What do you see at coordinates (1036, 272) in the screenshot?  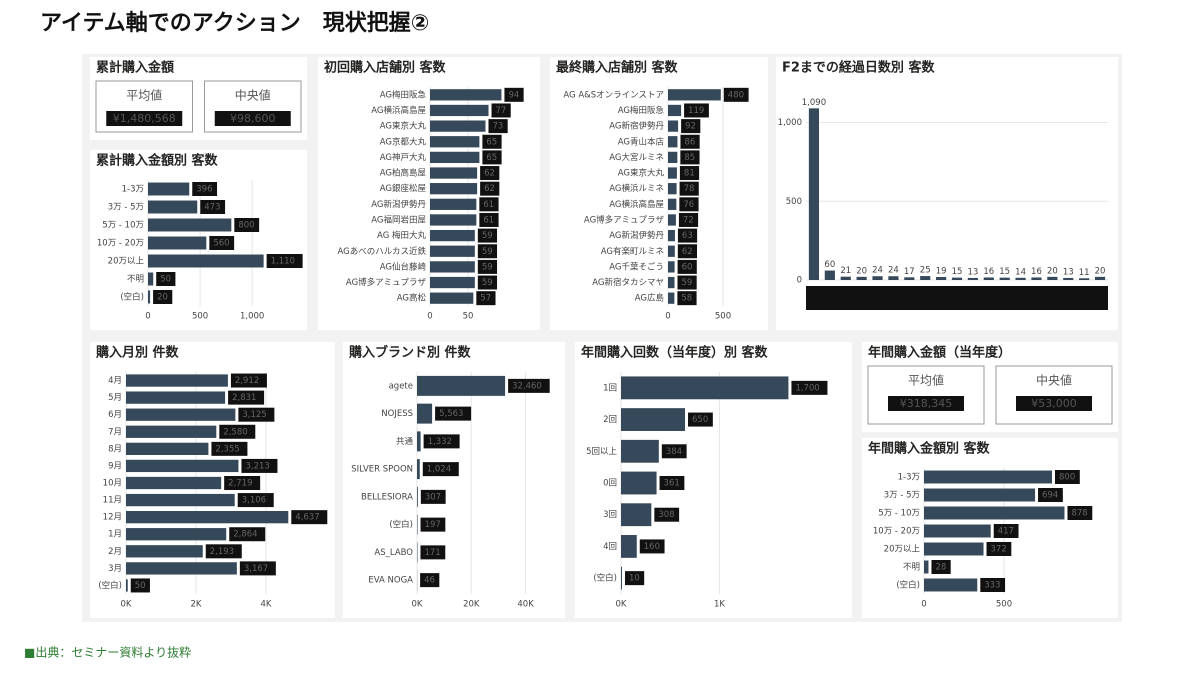 I see `data-label: 16` at bounding box center [1036, 272].